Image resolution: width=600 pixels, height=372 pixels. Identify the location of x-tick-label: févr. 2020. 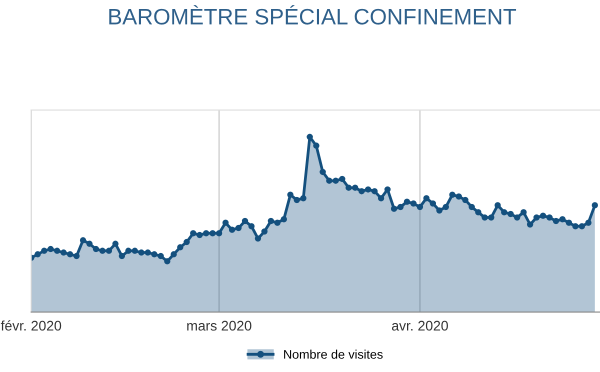
(31, 325).